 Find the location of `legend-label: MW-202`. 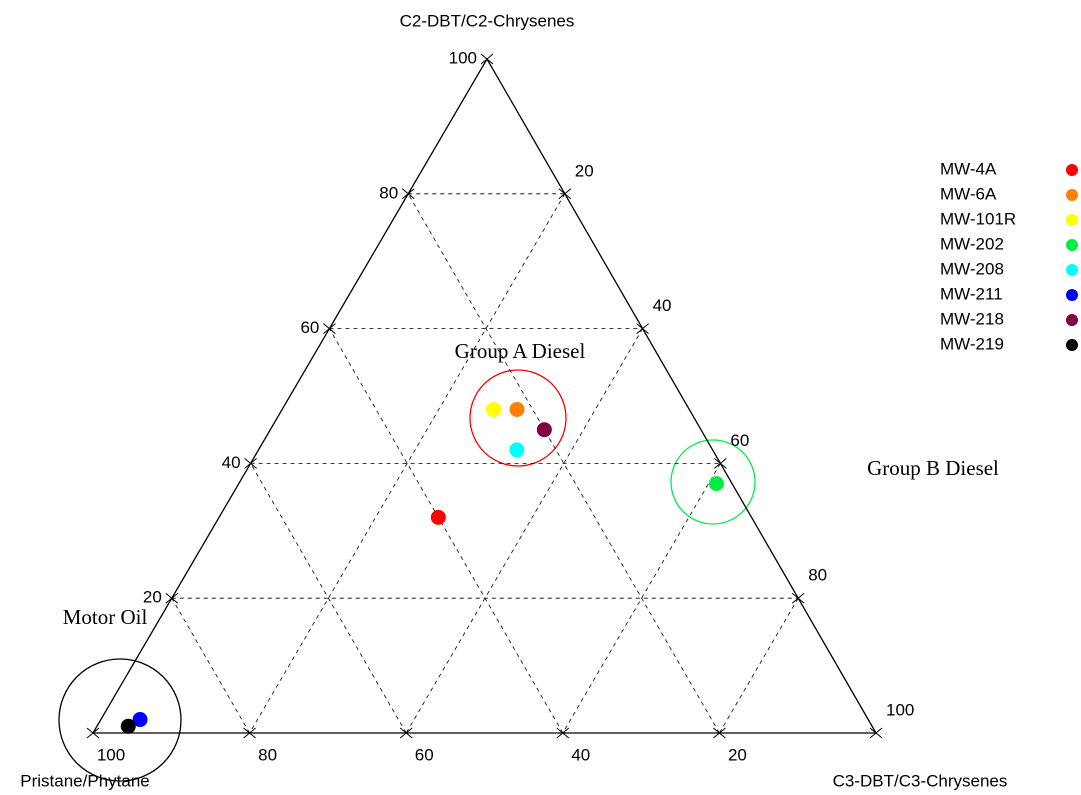

legend-label: MW-202 is located at coordinates (972, 243).